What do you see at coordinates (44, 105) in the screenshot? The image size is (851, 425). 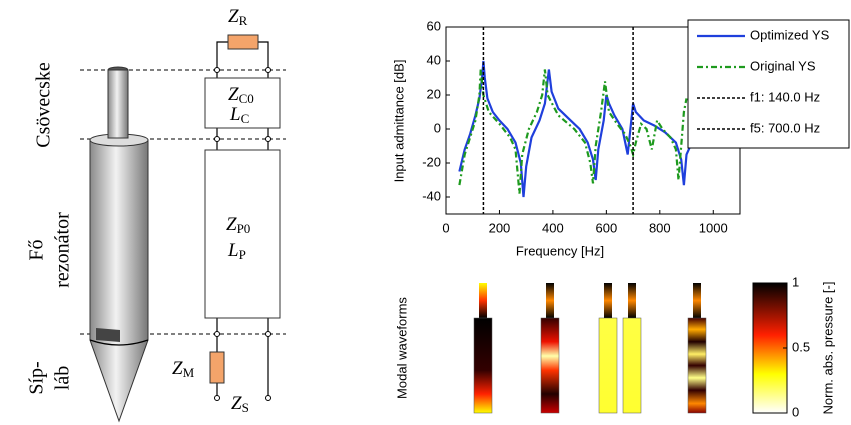 I see `section-label: Csövecske` at bounding box center [44, 105].